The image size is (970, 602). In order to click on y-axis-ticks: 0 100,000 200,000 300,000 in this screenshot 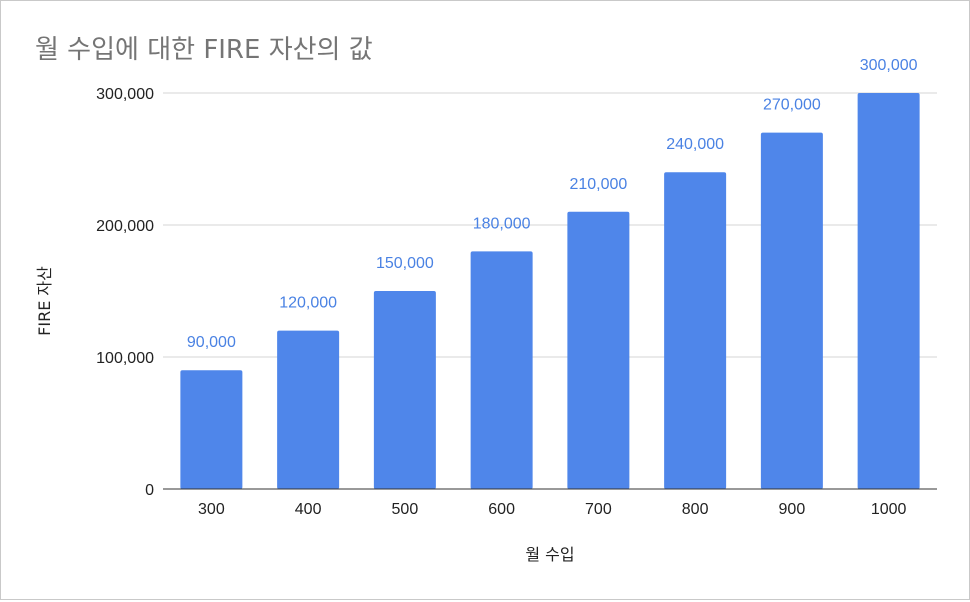, I will do `click(125, 292)`.